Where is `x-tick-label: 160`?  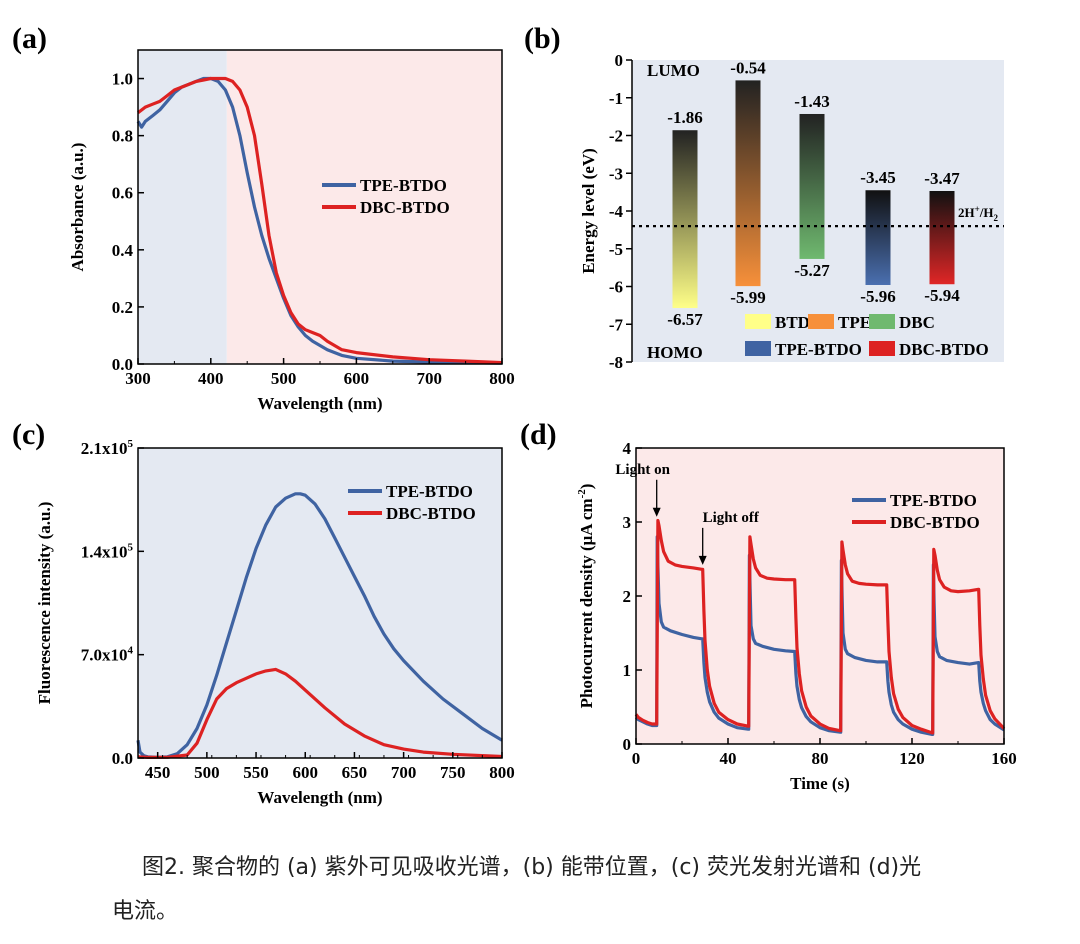
x-tick-label: 160 is located at coordinates (1004, 758).